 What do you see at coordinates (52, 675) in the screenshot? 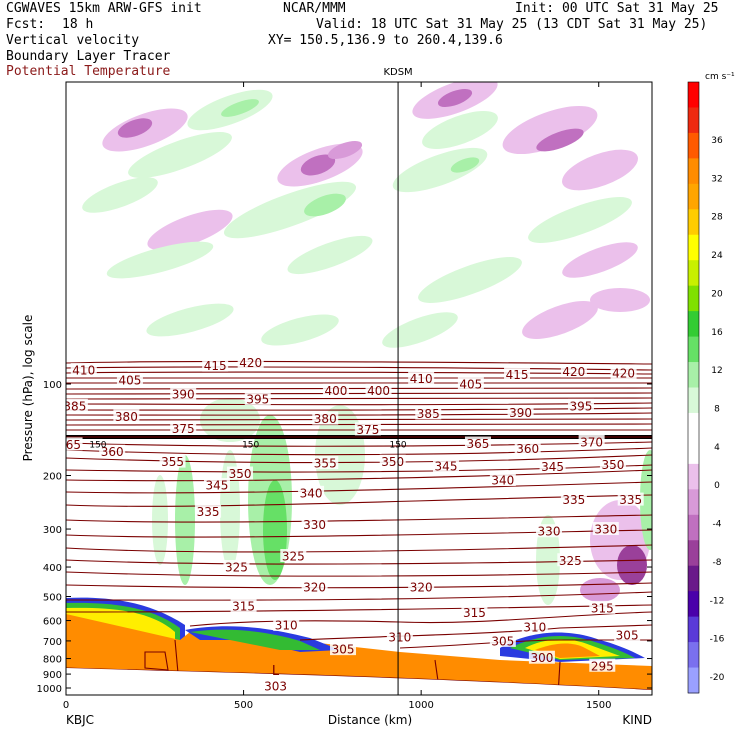
I see `y-tick-label: 900` at bounding box center [52, 675].